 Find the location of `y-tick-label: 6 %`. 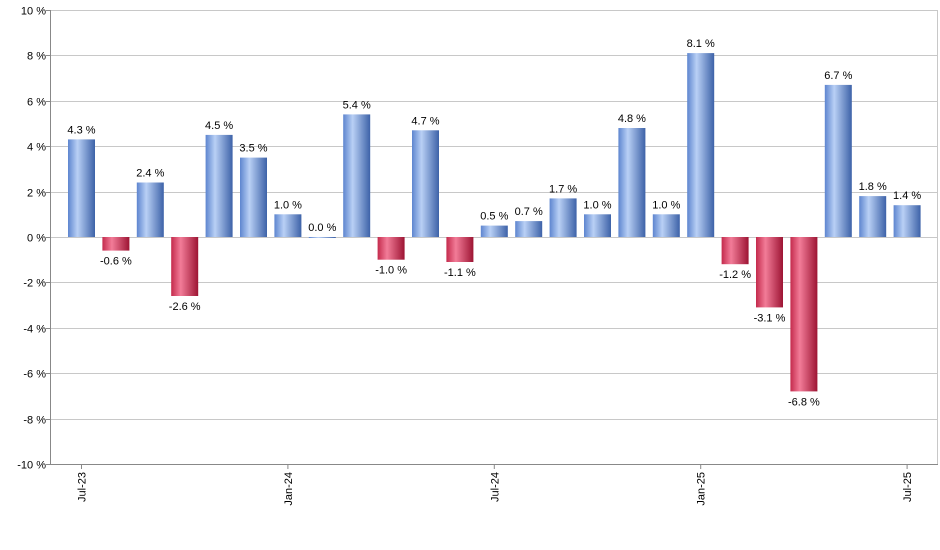

y-tick-label: 6 % is located at coordinates (36, 103).